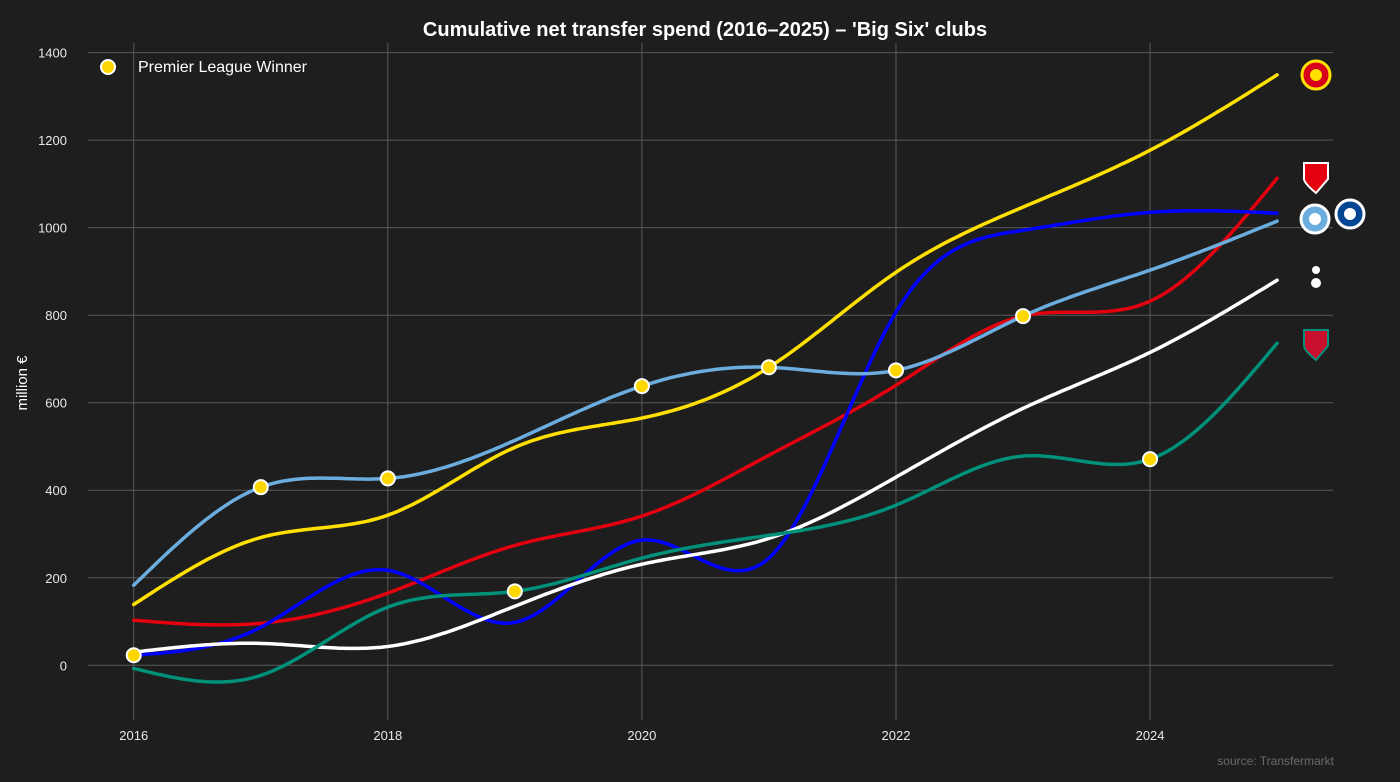  I want to click on y-tick-label: 1200, so click(52, 140).